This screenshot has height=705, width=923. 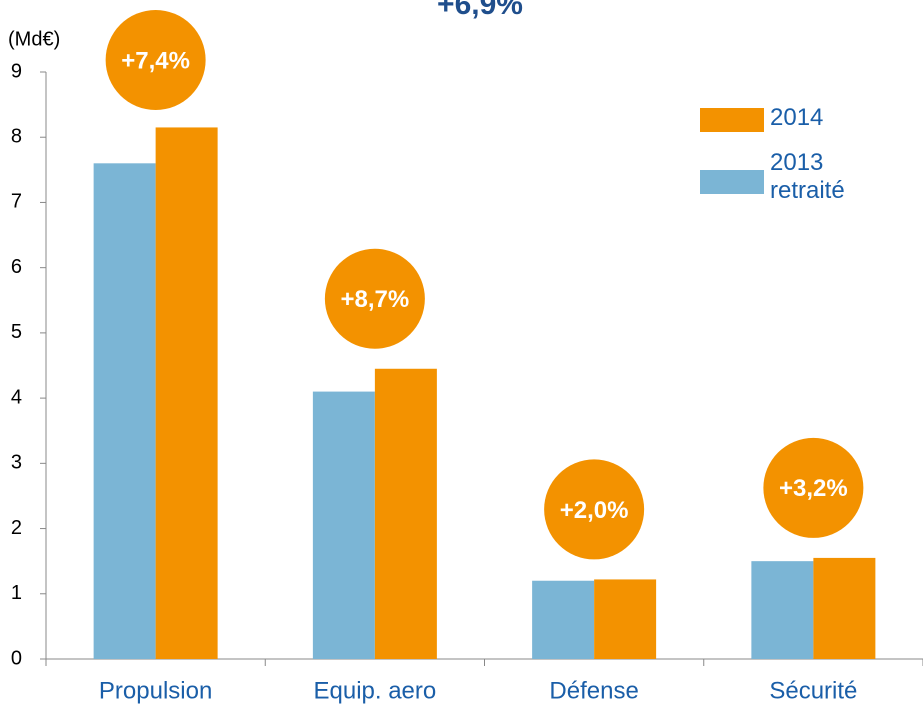 What do you see at coordinates (155, 690) in the screenshot?
I see `x-tick-label: Propulsion` at bounding box center [155, 690].